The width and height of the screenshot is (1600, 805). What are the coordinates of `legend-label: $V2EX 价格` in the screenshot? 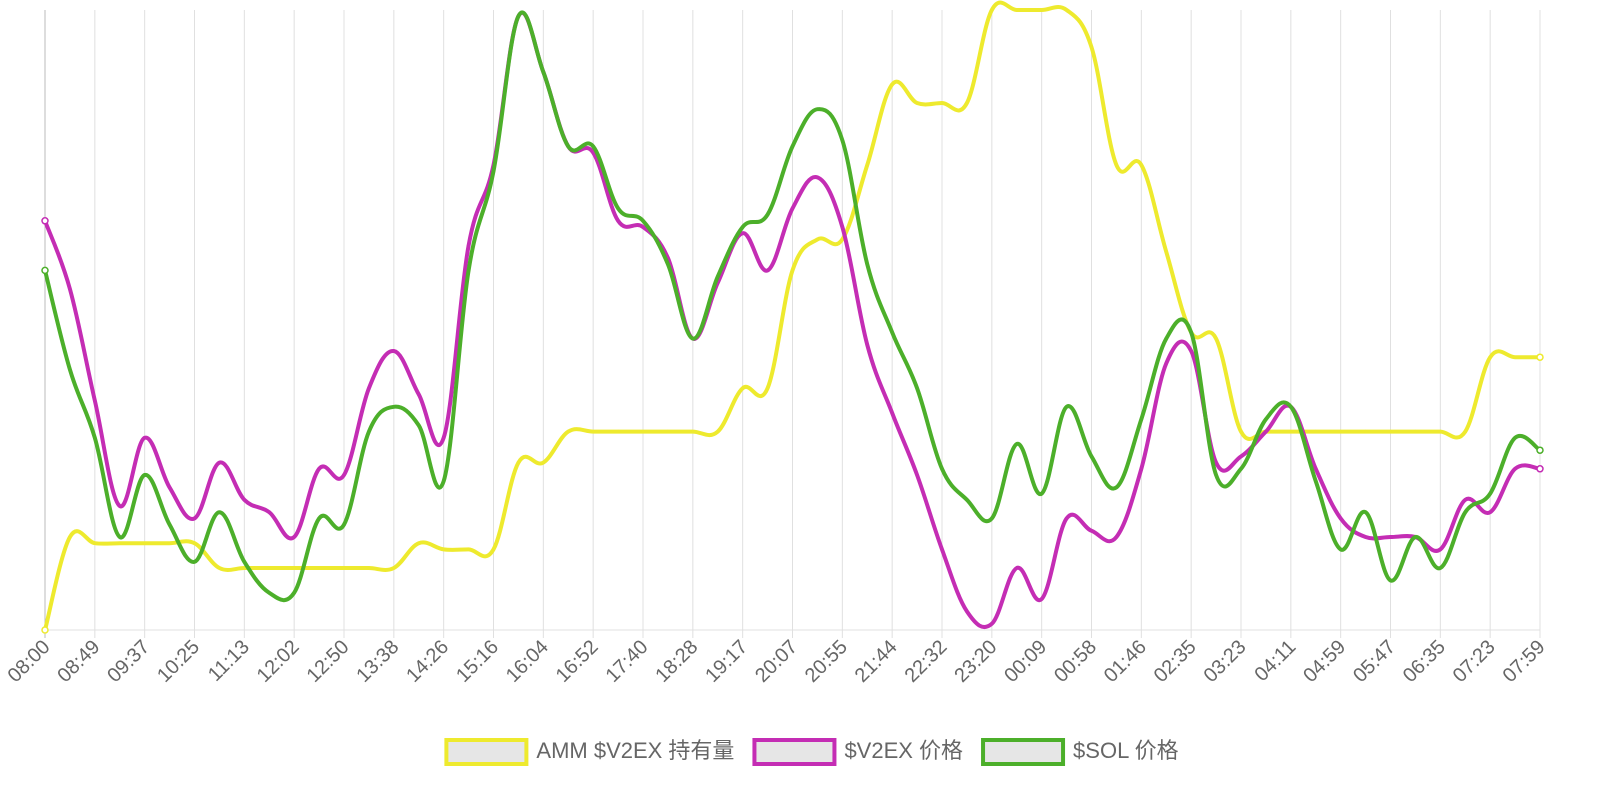 It's located at (903, 750).